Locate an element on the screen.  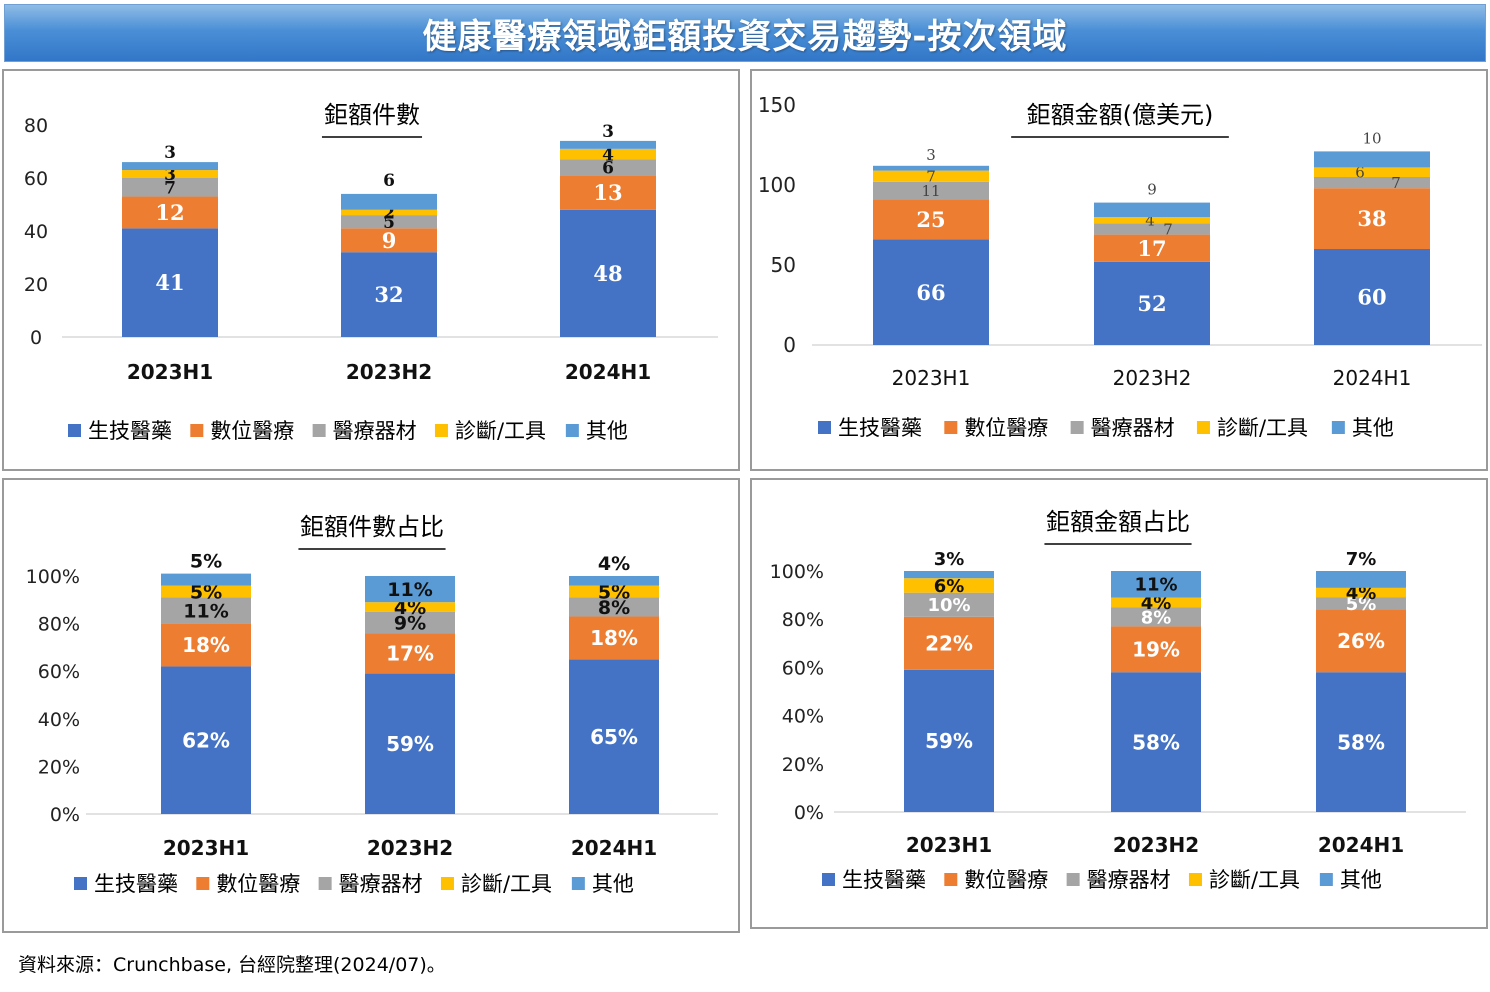
y-tick-label: 60 is located at coordinates (36, 179).